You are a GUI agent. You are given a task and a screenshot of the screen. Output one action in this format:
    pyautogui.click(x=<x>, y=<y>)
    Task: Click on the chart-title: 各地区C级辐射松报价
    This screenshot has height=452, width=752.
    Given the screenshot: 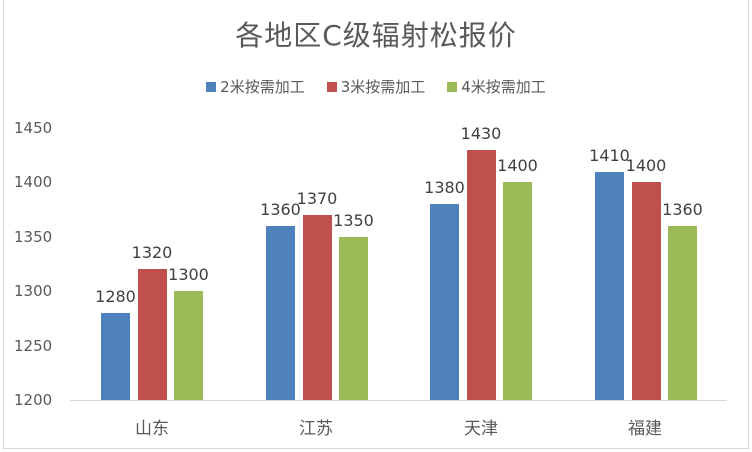 What is the action you would take?
    pyautogui.click(x=376, y=35)
    